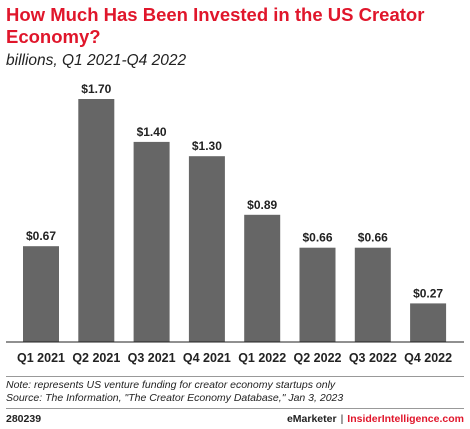 Image resolution: width=470 pixels, height=429 pixels. What do you see at coordinates (311, 419) in the screenshot?
I see `emarketer-brand: eMarketer` at bounding box center [311, 419].